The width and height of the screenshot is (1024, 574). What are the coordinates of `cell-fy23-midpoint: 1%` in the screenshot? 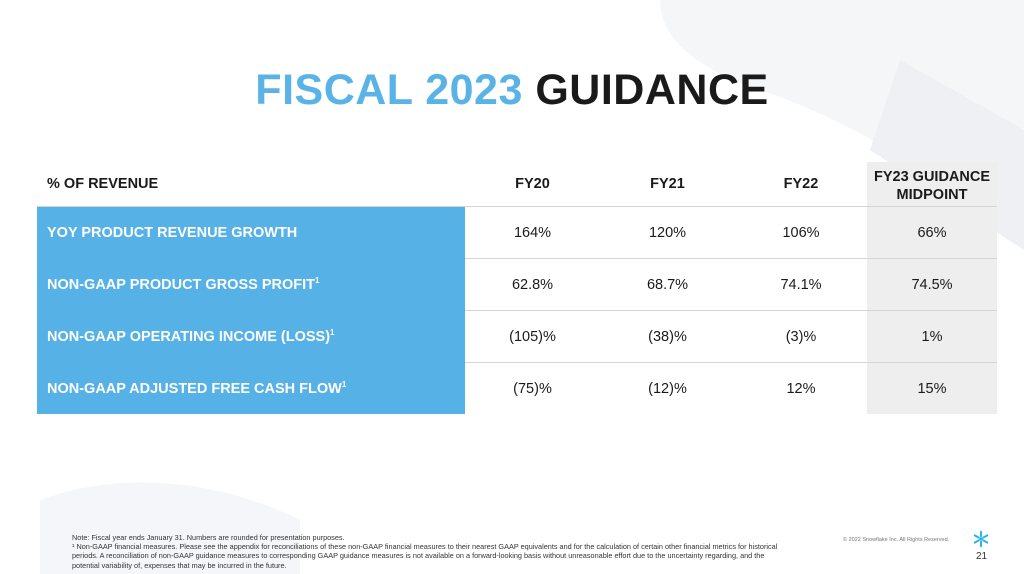 It's located at (932, 336).